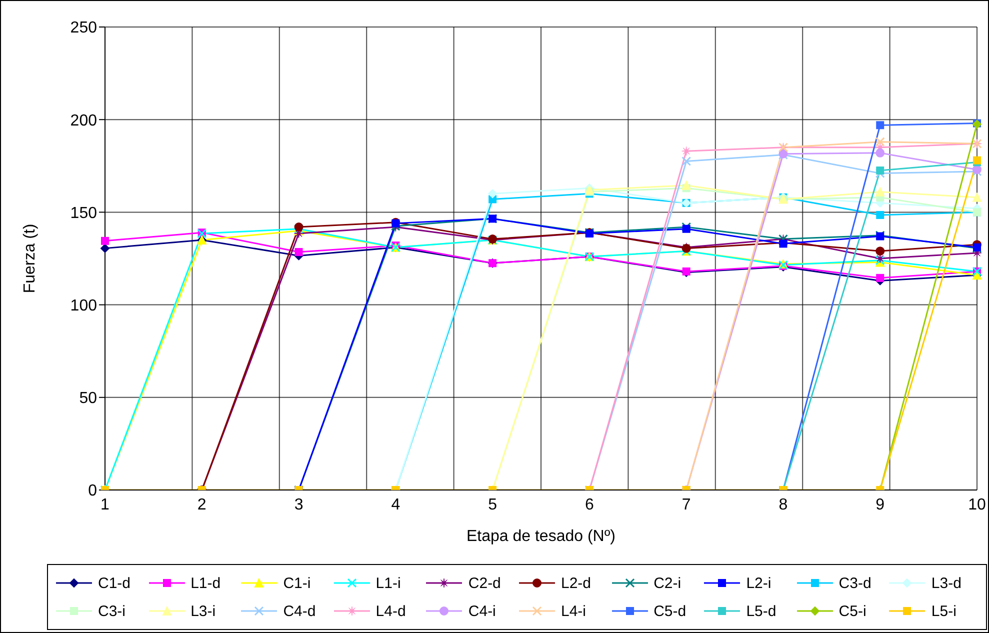 This screenshot has height=633, width=989. Describe the element at coordinates (852, 611) in the screenshot. I see `legend-label: C5-i` at that location.